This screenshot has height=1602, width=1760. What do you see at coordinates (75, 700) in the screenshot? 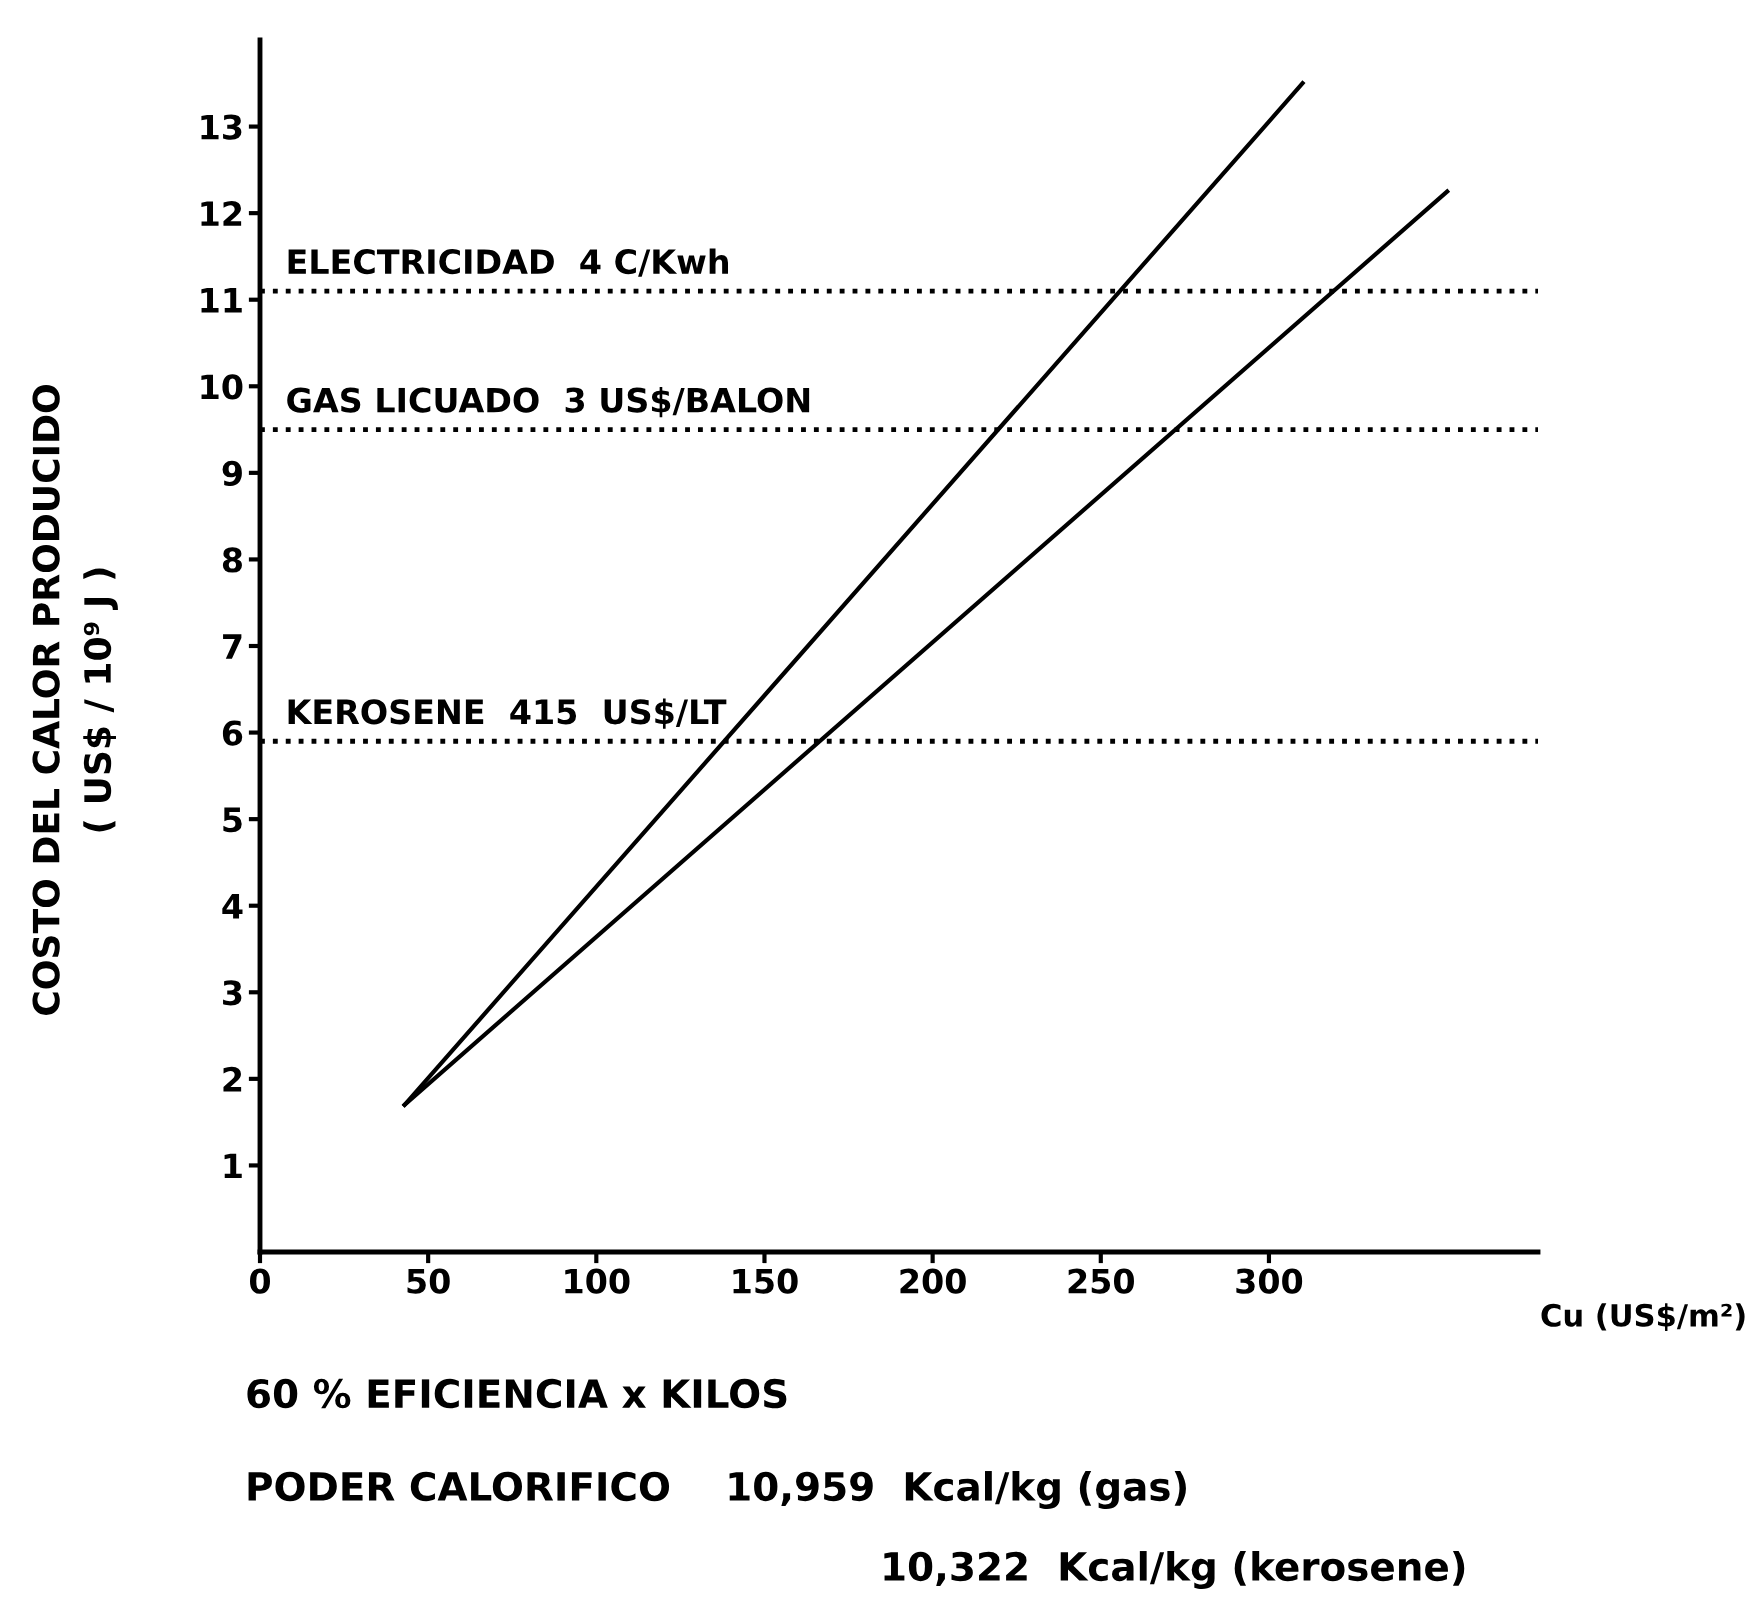
I see `y-axis-title: COSTO DEL CALOR PRODUCIDO ( US$ / 10⁹ J )` at bounding box center [75, 700].